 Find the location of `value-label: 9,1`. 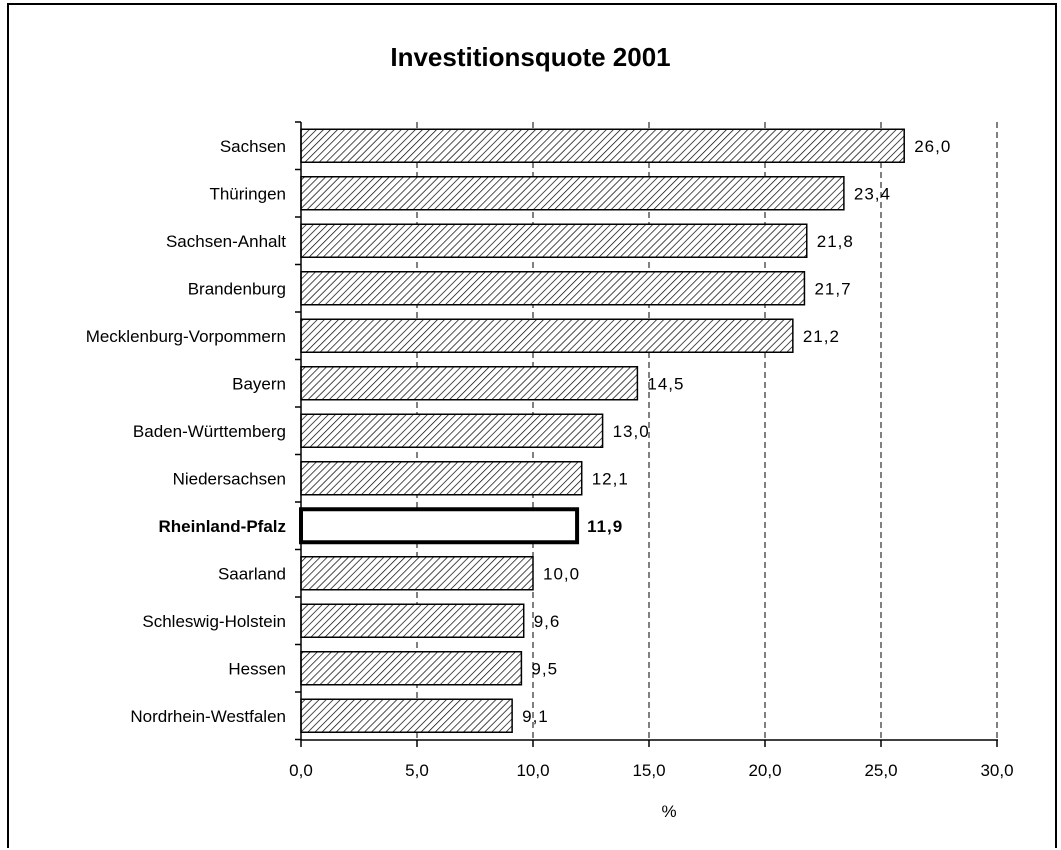

value-label: 9,1 is located at coordinates (535, 716).